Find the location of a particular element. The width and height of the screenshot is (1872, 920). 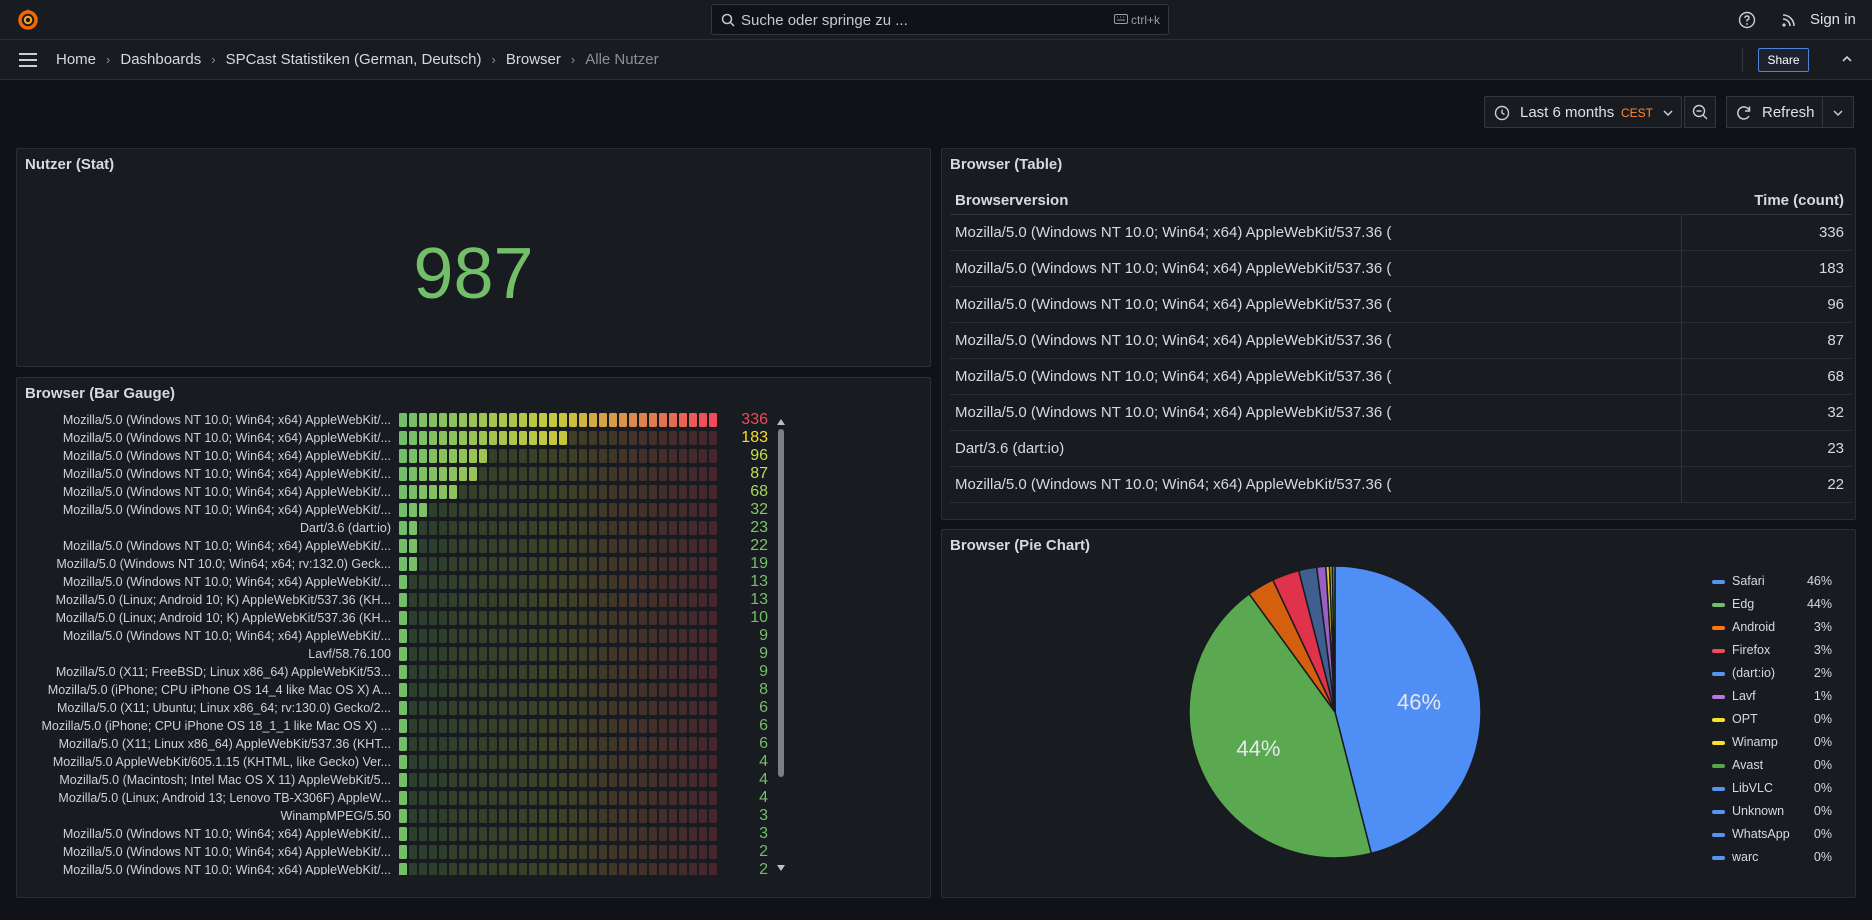

refresh-button: Refresh is located at coordinates (1774, 112).